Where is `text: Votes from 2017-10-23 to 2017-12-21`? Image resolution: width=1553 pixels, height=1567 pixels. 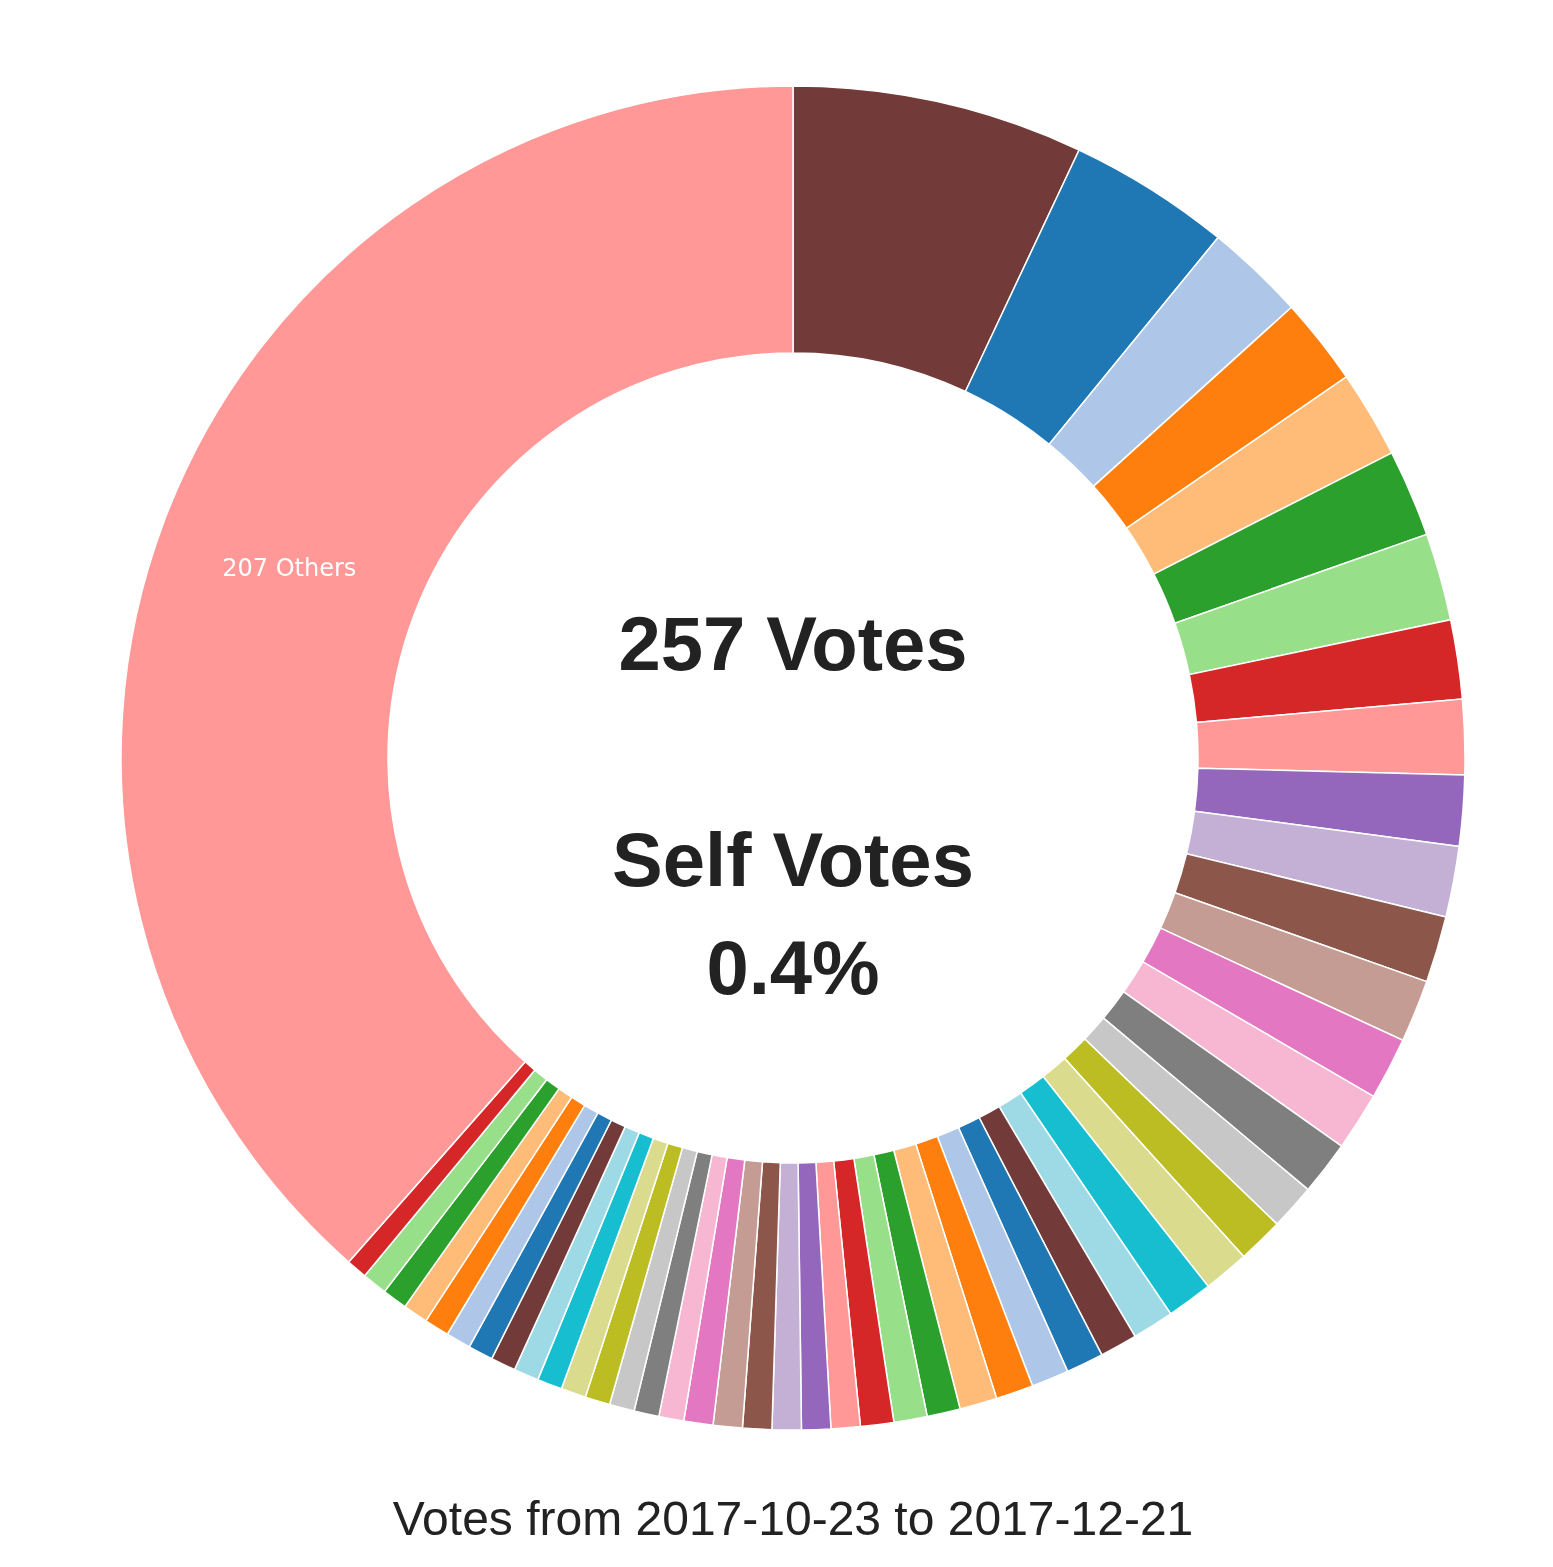 text: Votes from 2017-10-23 to 2017-12-21 is located at coordinates (793, 1518).